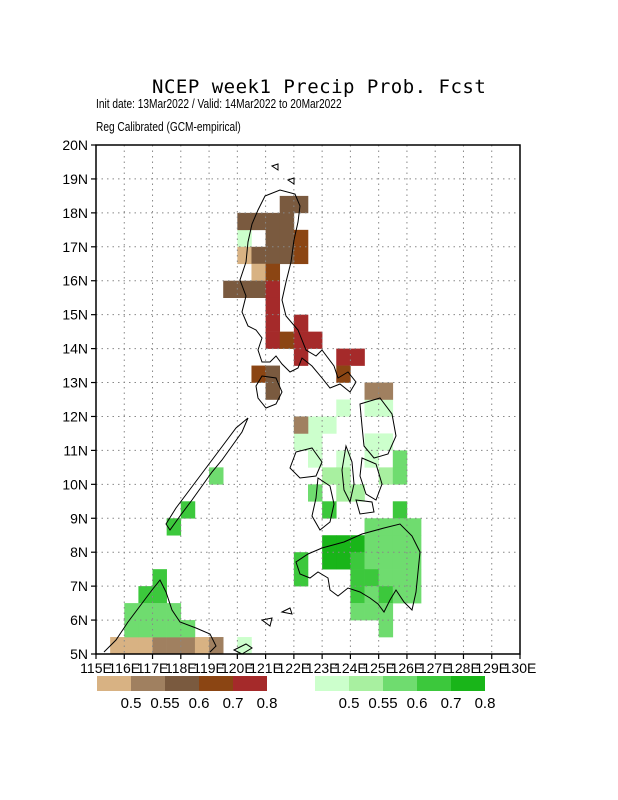 The image size is (618, 800). What do you see at coordinates (168, 126) in the screenshot?
I see `method-label: Reg Calibrated (GCM-empirical)` at bounding box center [168, 126].